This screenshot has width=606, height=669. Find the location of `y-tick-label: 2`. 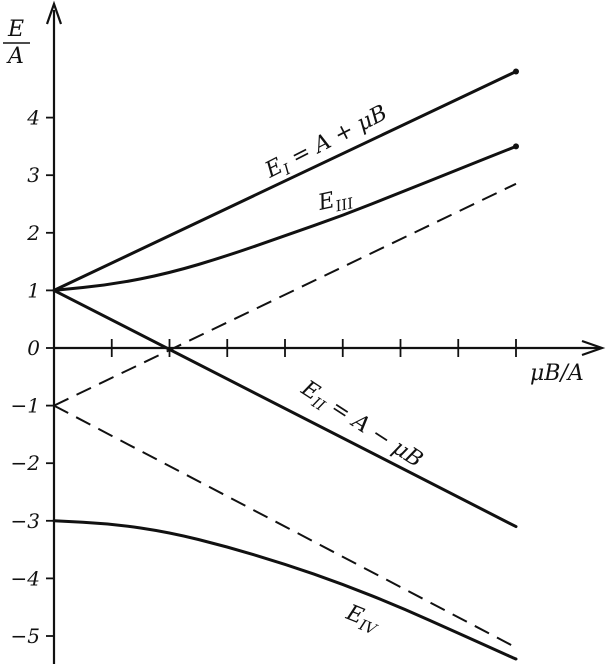

y-tick-label: 2 is located at coordinates (33, 233).